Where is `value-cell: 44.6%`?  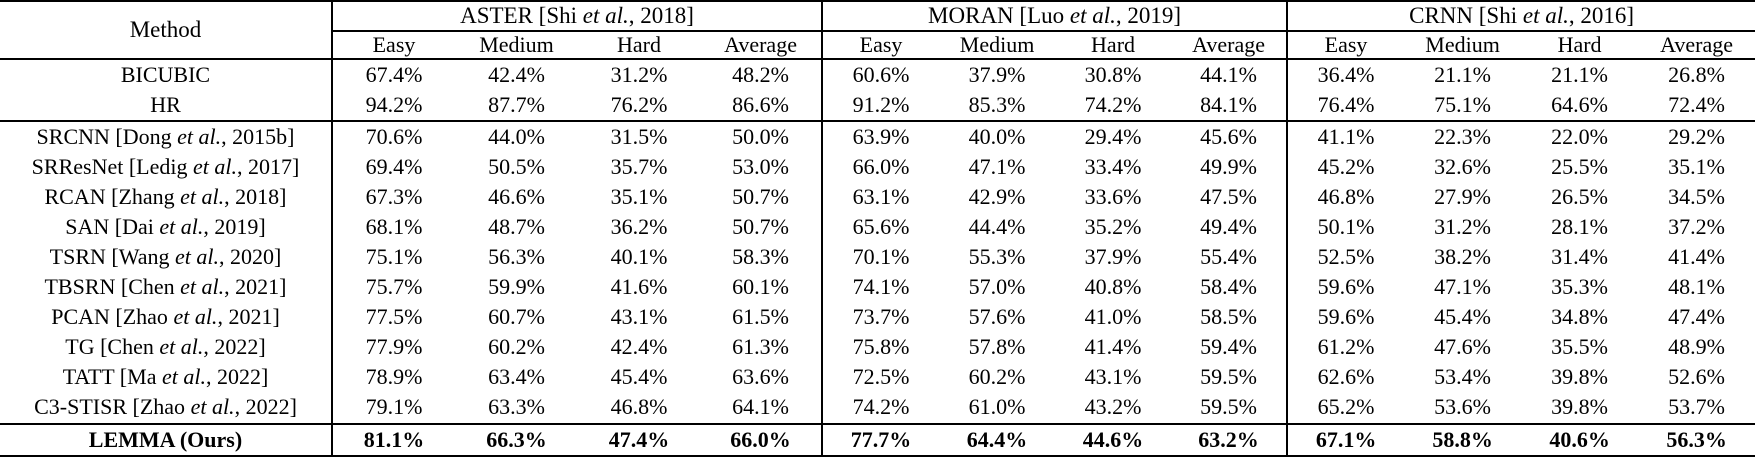
value-cell: 44.6% is located at coordinates (1113, 439).